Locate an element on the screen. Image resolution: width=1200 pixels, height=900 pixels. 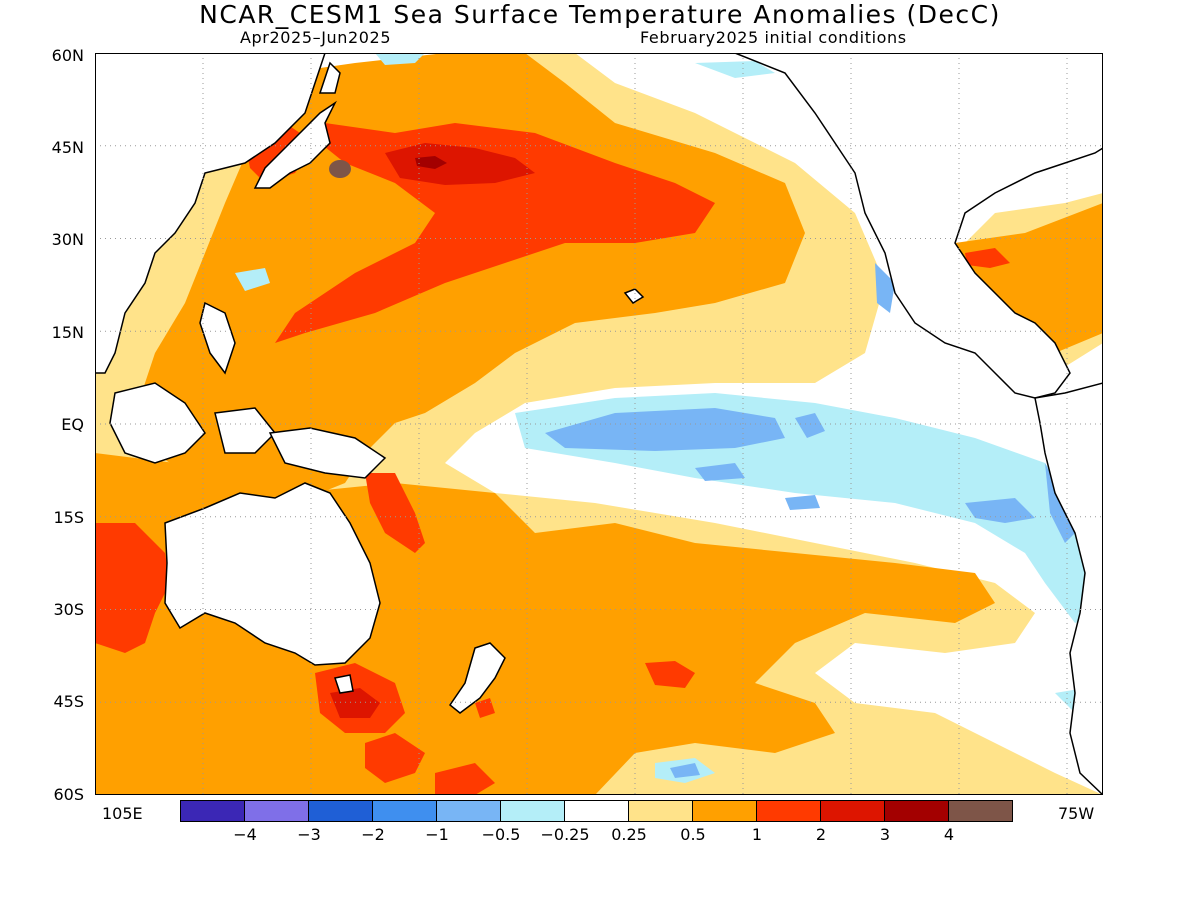
new-zealand is located at coordinates (477, 678).